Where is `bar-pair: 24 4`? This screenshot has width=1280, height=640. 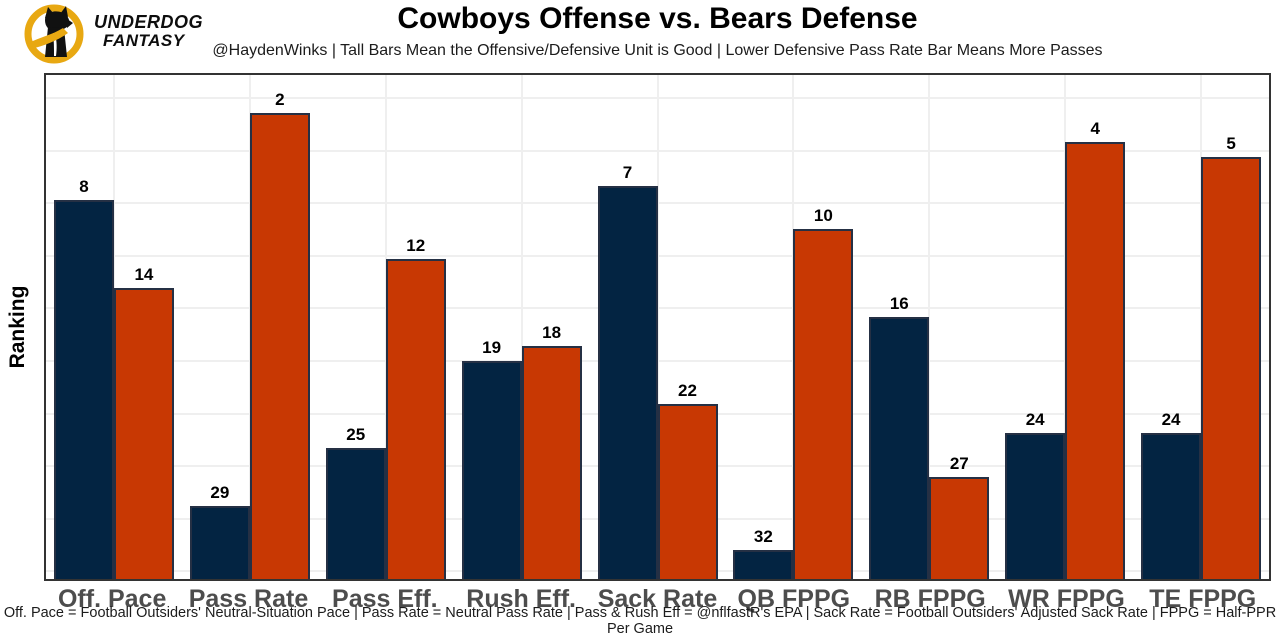
bar-pair: 24 4 is located at coordinates (1065, 349).